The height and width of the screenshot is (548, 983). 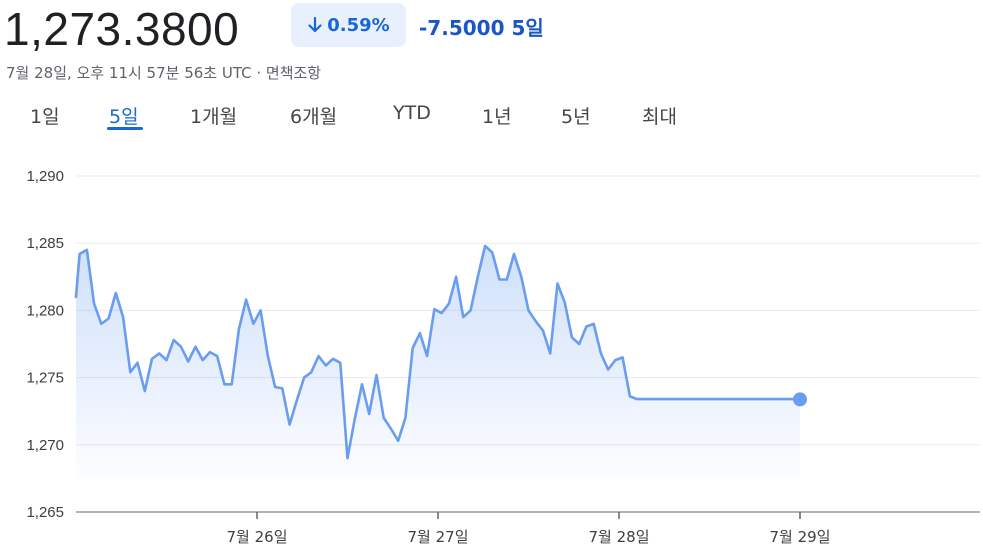 What do you see at coordinates (122, 29) in the screenshot?
I see `price-value: 1,273.3800` at bounding box center [122, 29].